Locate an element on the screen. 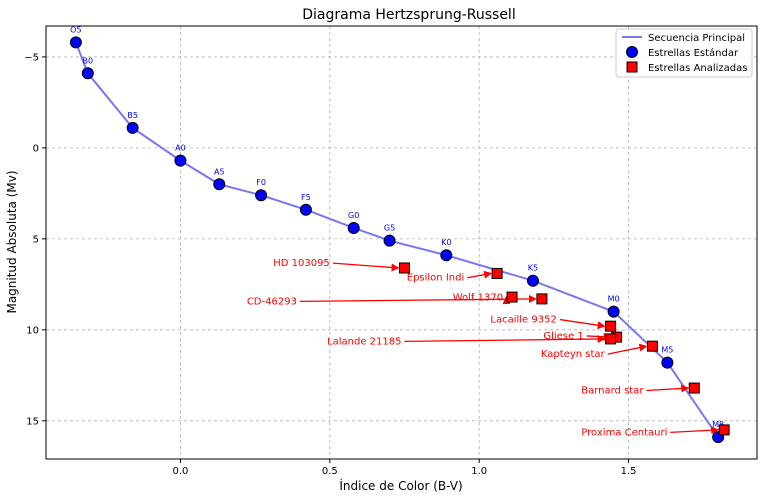 The image size is (764, 500). standard-star-label: K0 is located at coordinates (446, 242).